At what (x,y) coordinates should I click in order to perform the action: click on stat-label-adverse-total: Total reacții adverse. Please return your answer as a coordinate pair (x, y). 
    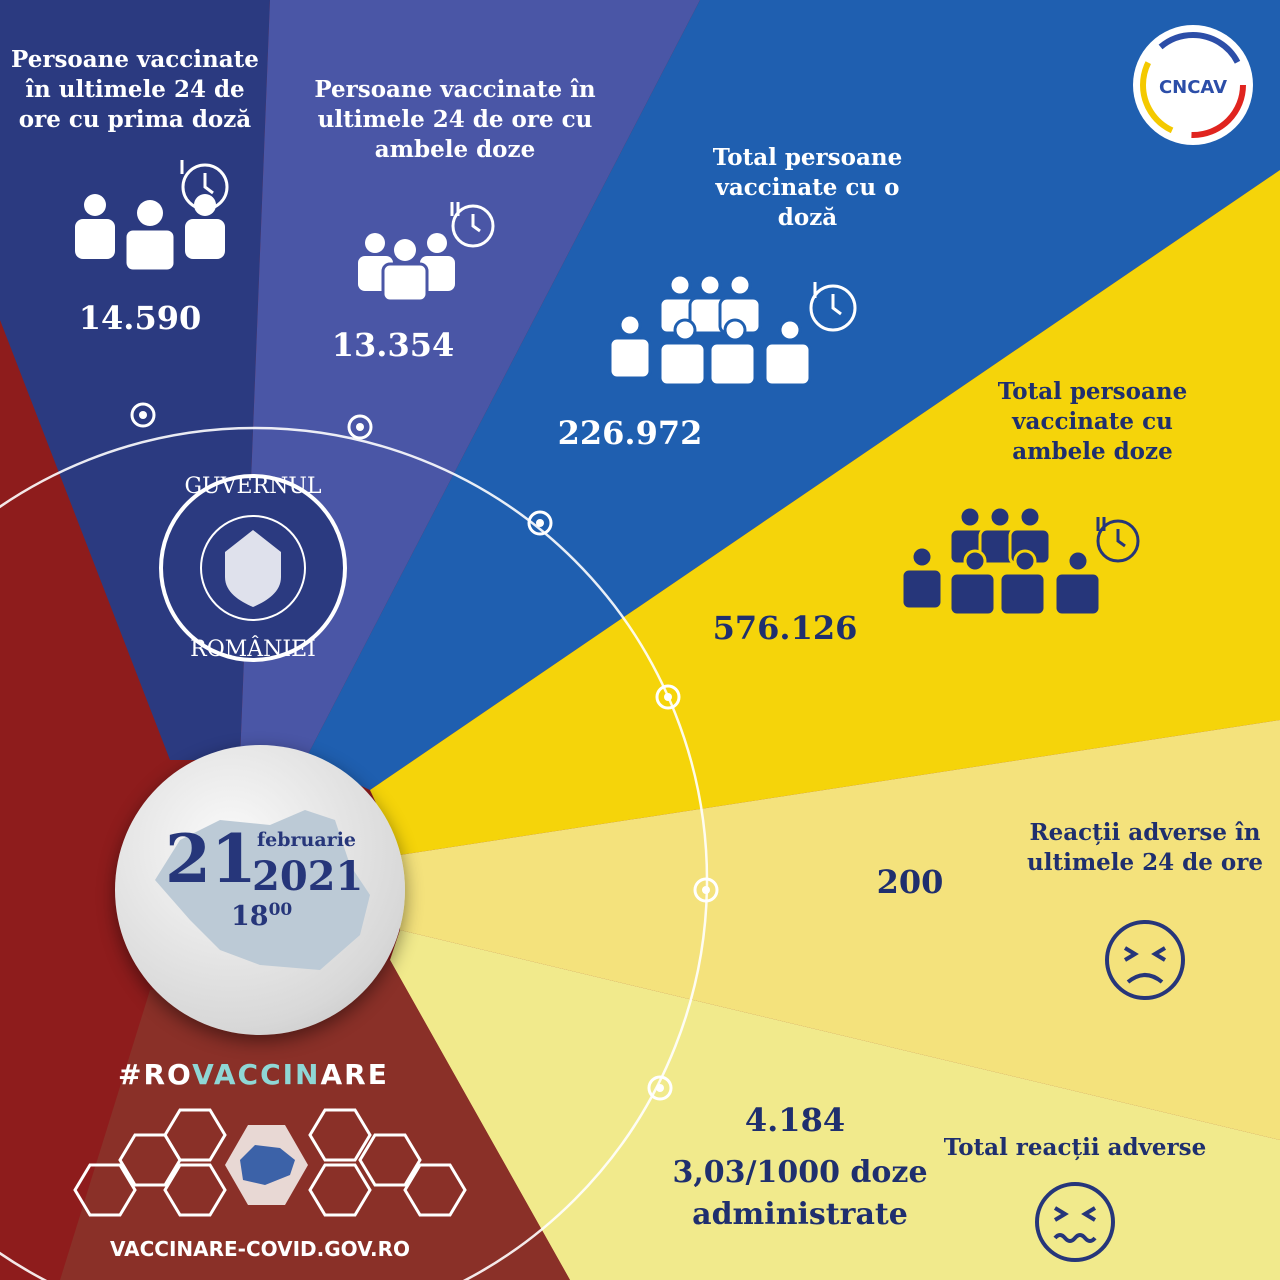
    Looking at the image, I should click on (1075, 1147).